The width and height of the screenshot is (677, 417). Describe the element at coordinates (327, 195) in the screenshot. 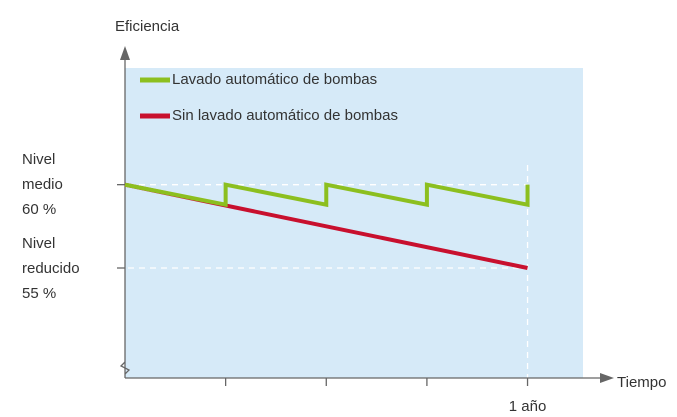

I see `series-line` at that location.